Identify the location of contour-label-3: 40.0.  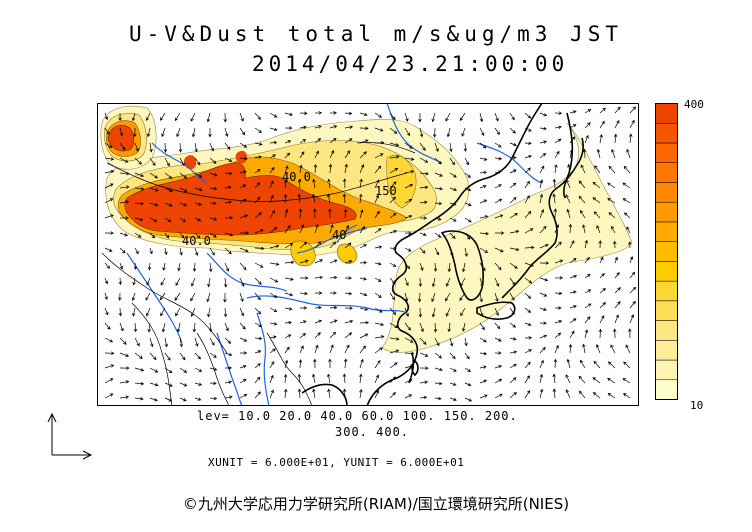
(196, 241).